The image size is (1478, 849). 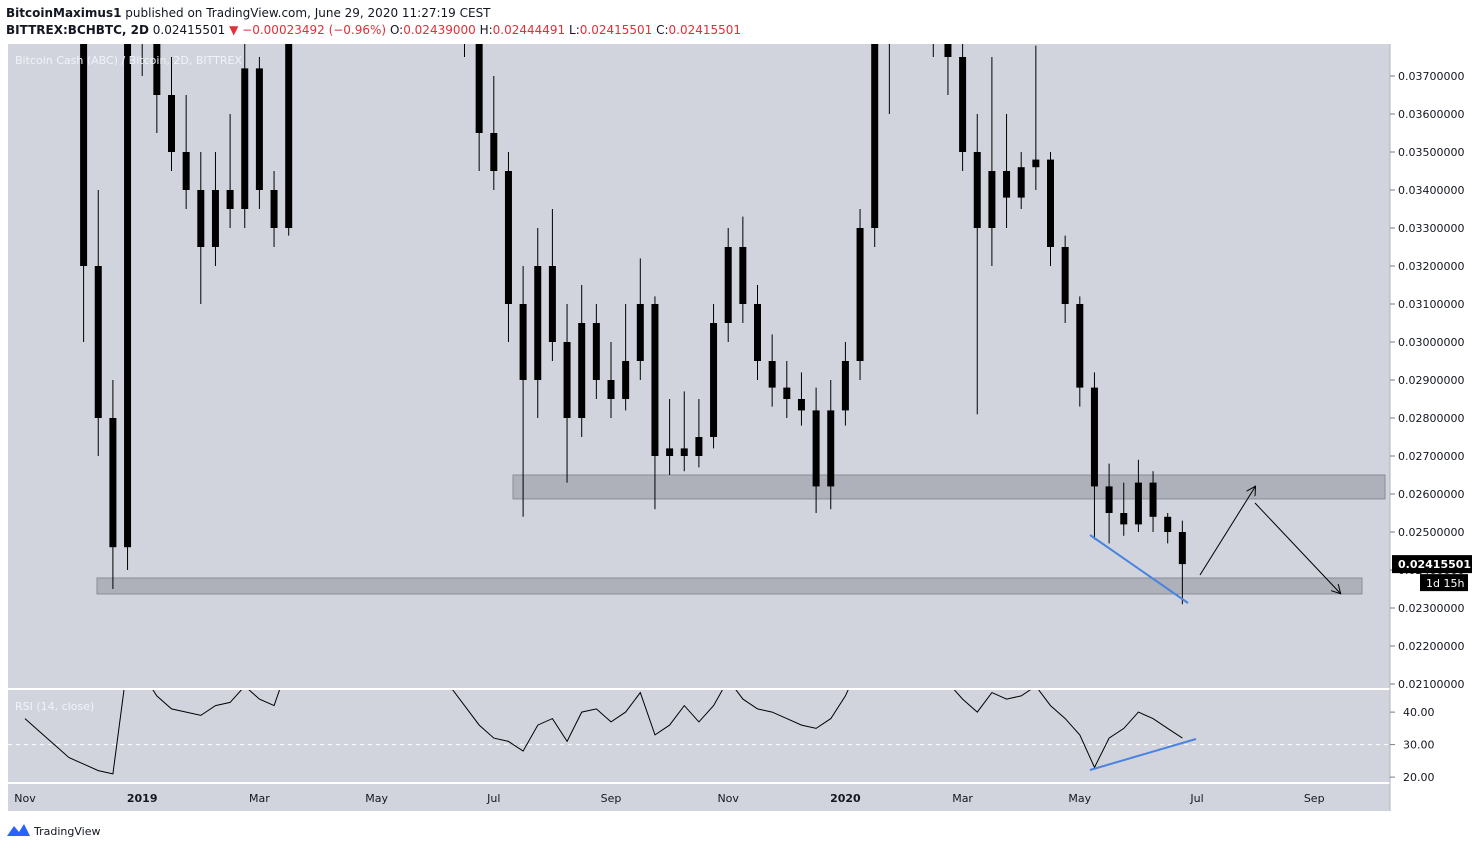 What do you see at coordinates (66, 831) in the screenshot?
I see `brand: TradingView` at bounding box center [66, 831].